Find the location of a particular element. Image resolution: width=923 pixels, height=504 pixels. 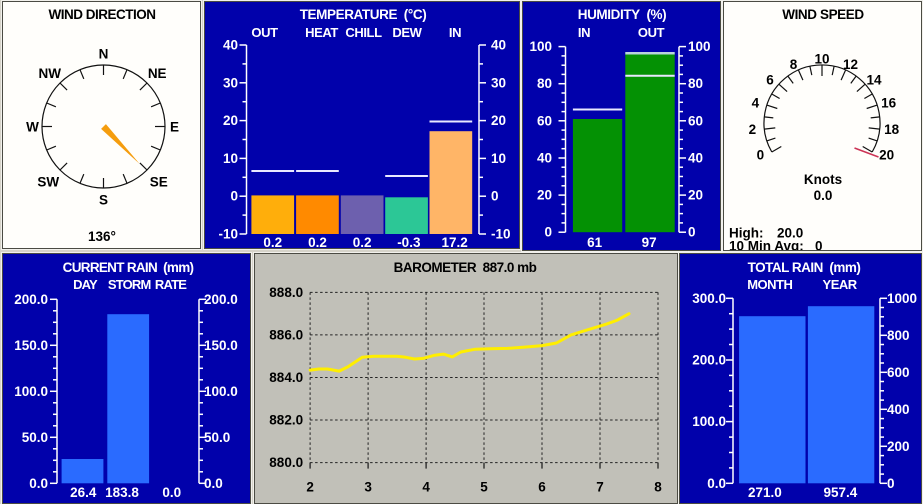

svg-text: YEAR is located at coordinates (840, 284).